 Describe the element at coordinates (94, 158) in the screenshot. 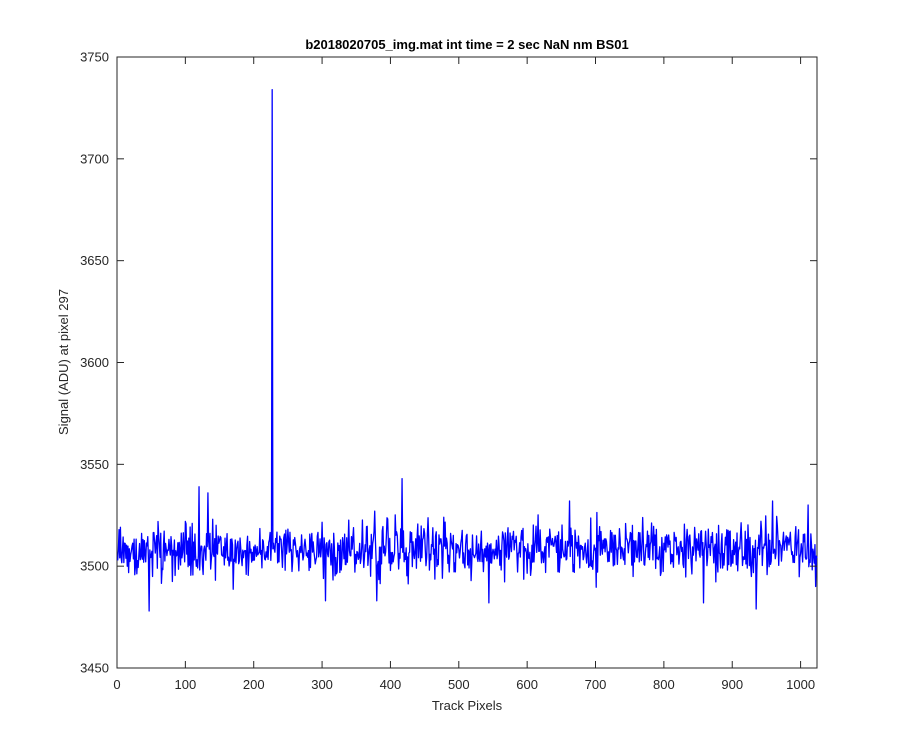

I see `y-tick-label: 3700` at that location.